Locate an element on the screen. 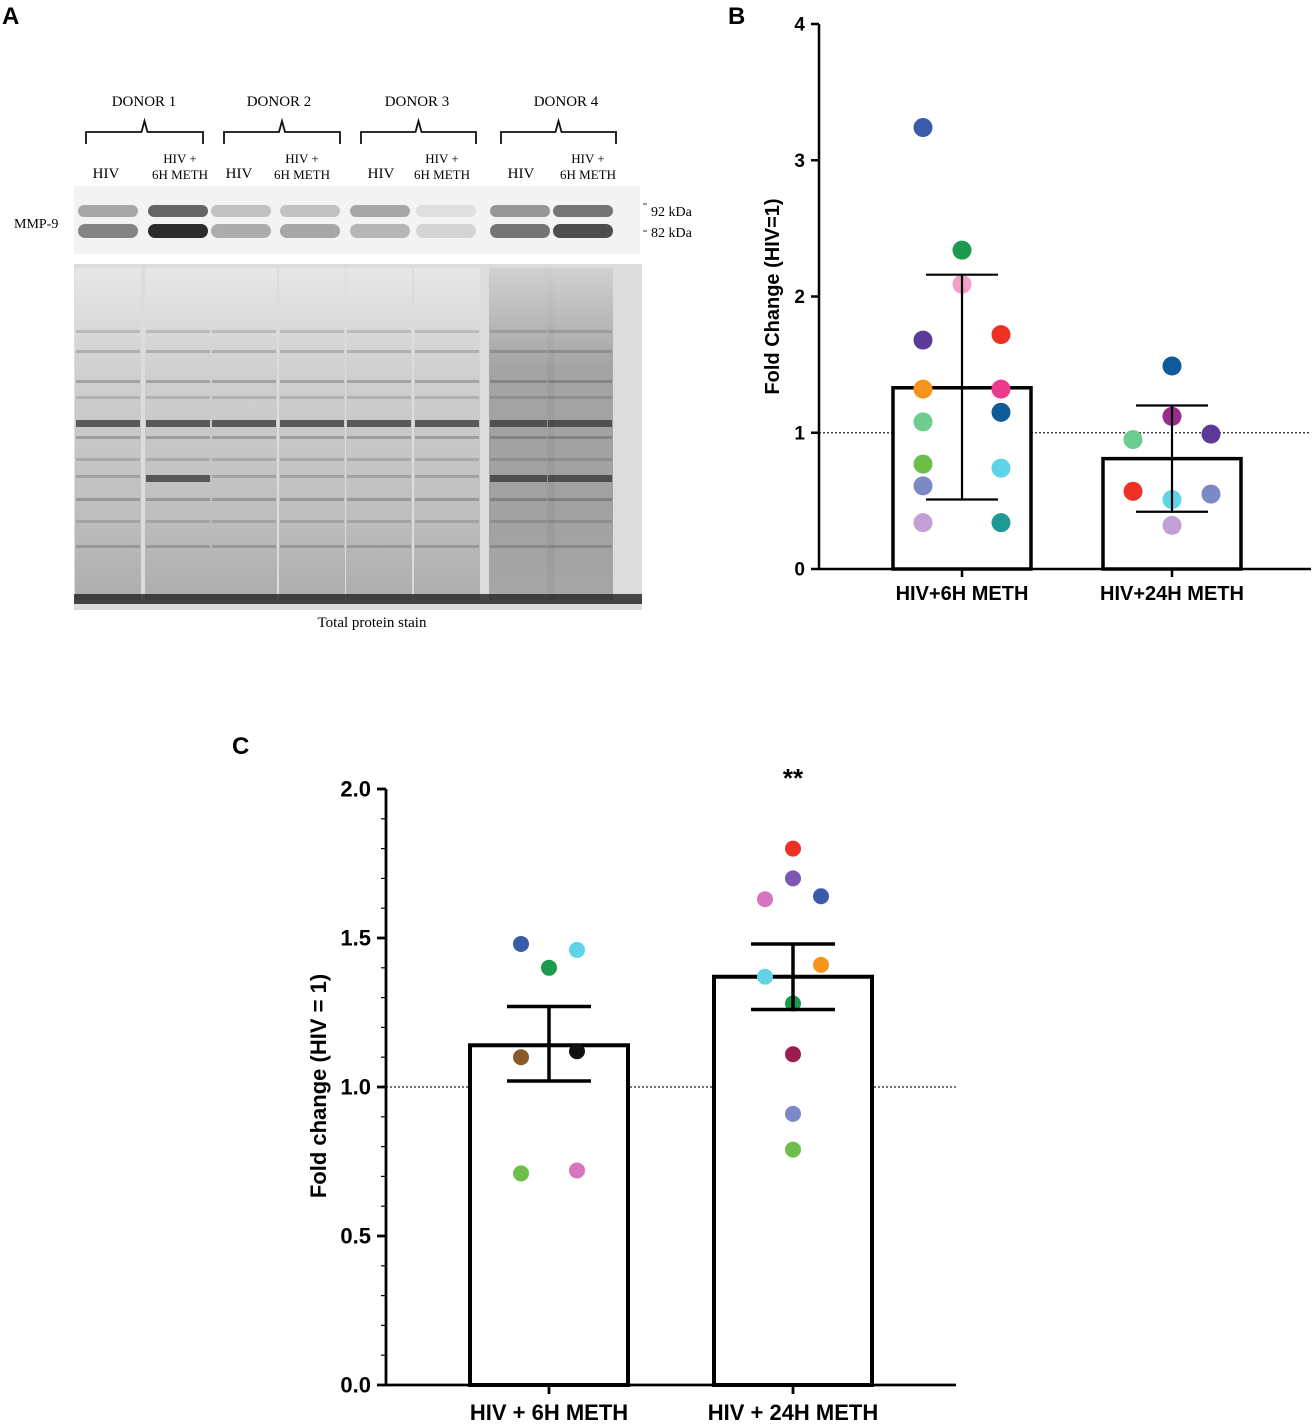  kda-ticks is located at coordinates (645, 217).